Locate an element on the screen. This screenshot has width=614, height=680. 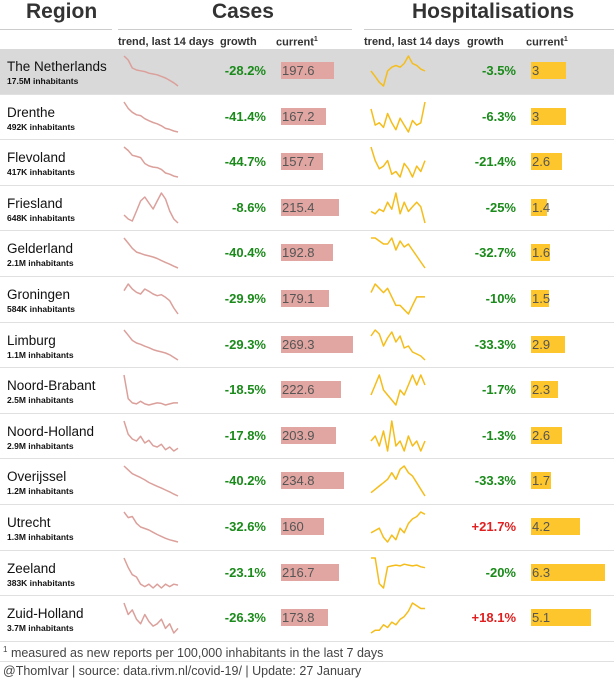
cases-current-value: 167.2 is located at coordinates (298, 116).